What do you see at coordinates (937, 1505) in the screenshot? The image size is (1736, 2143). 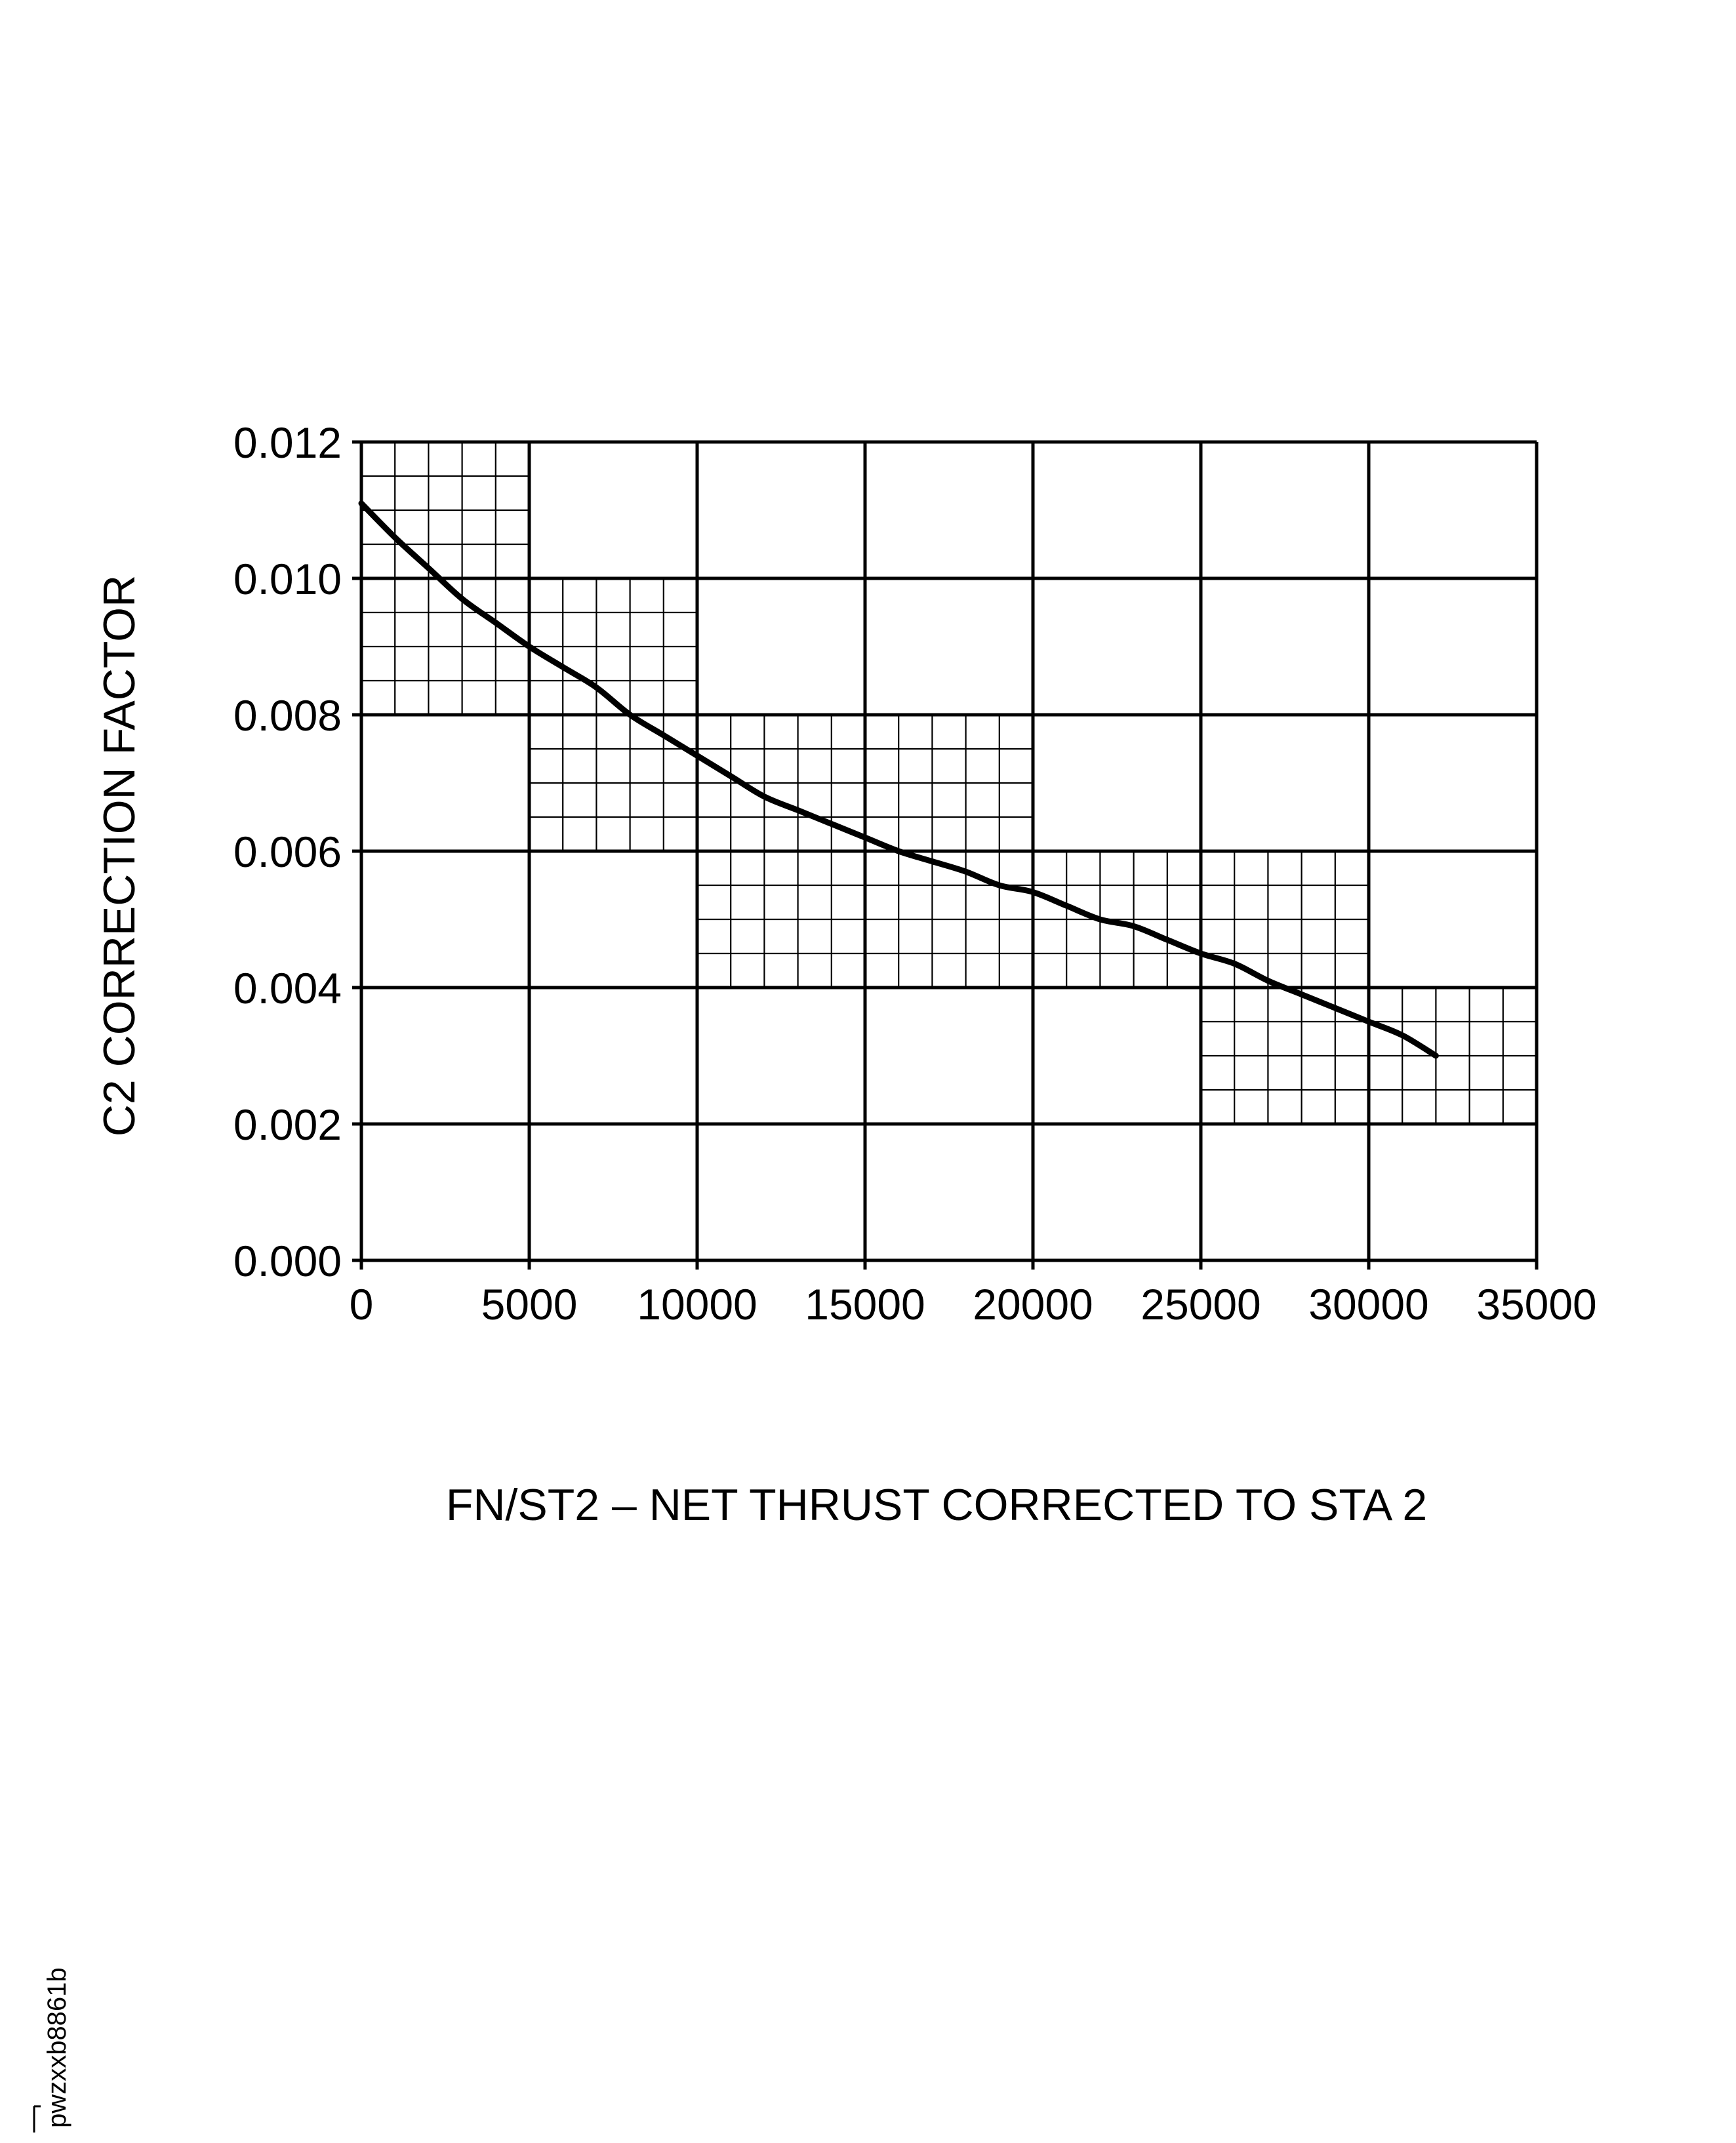 I see `x-axis-title: FN/ST2 – NET THRUST CORRECTED TO STA 2` at bounding box center [937, 1505].